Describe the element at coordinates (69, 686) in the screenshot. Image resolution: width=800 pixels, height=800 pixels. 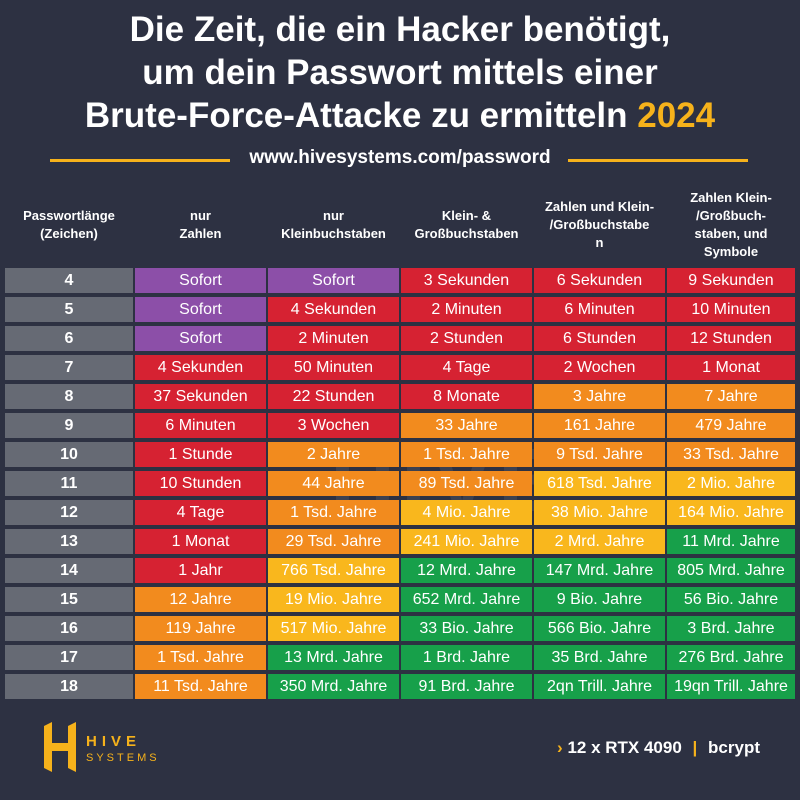
I see `length-cell: 18` at that location.